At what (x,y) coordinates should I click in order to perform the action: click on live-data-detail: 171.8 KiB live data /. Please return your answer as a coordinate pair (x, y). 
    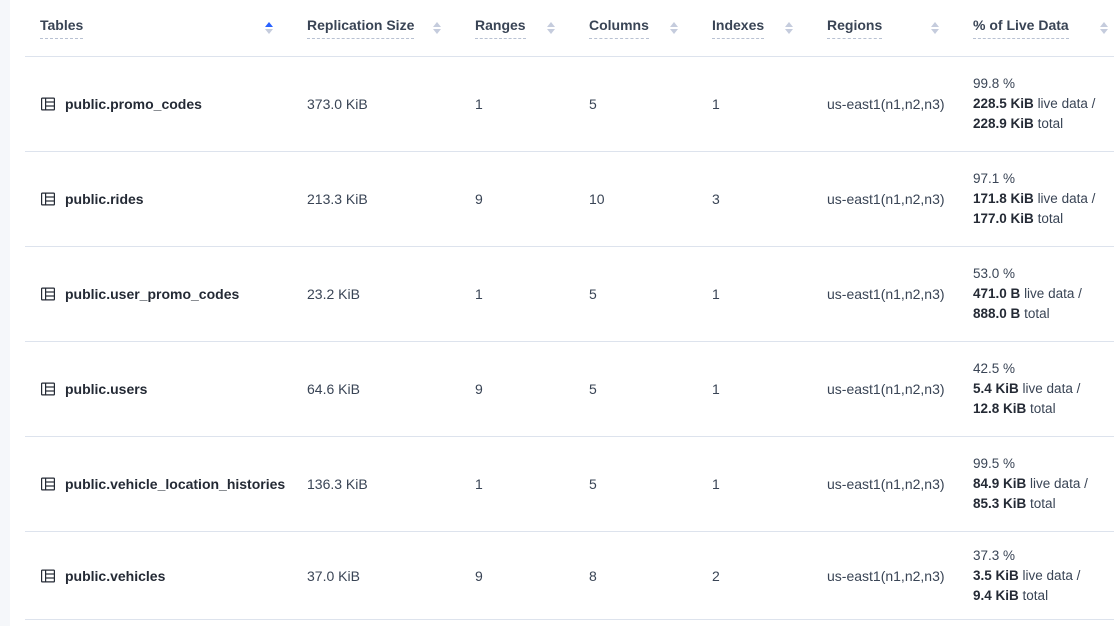
    Looking at the image, I should click on (1034, 198).